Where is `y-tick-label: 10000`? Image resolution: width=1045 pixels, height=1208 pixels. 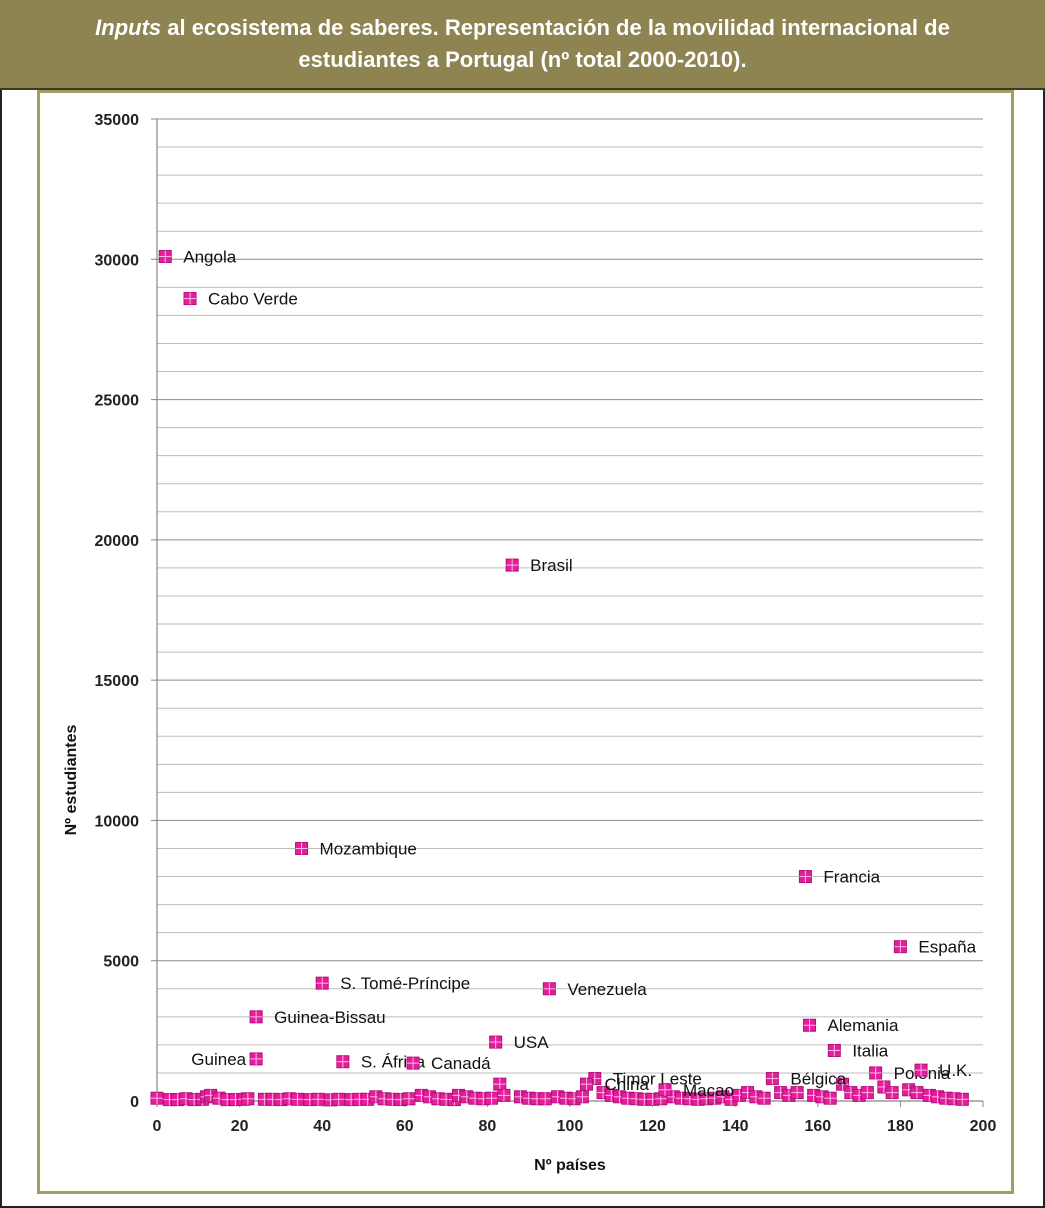
y-tick-label: 10000 is located at coordinates (117, 821).